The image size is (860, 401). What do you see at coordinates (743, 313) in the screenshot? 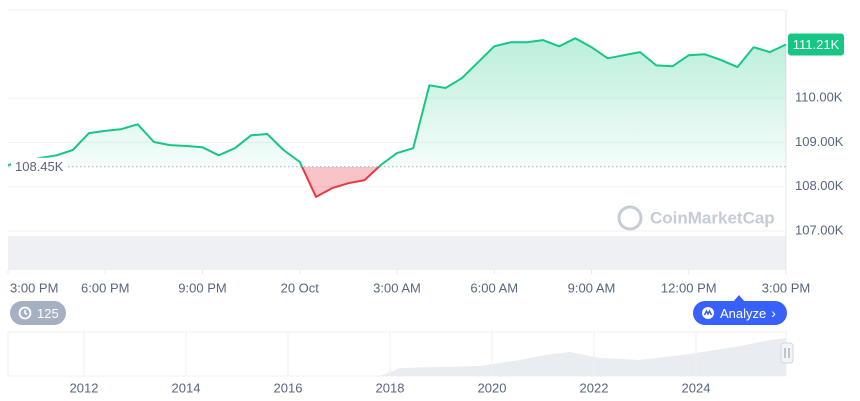
I see `analyze-label: Analyze` at bounding box center [743, 313].